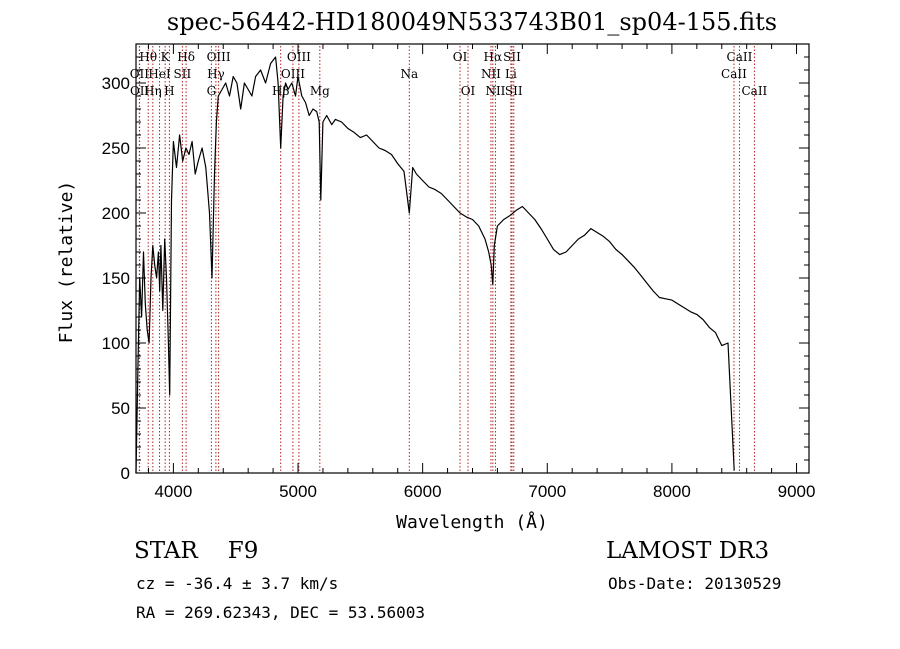 The image size is (900, 649). I want to click on x-tick-label-0: 4000, so click(173, 491).